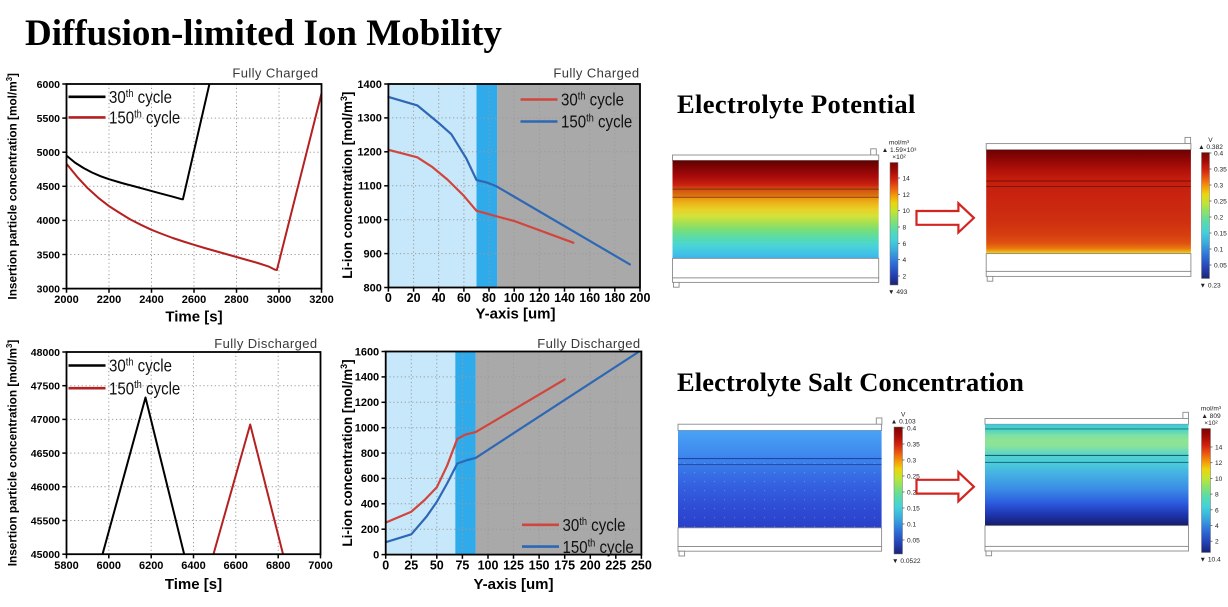 The image size is (1228, 607). I want to click on svg-text: 0.25, so click(913, 477).